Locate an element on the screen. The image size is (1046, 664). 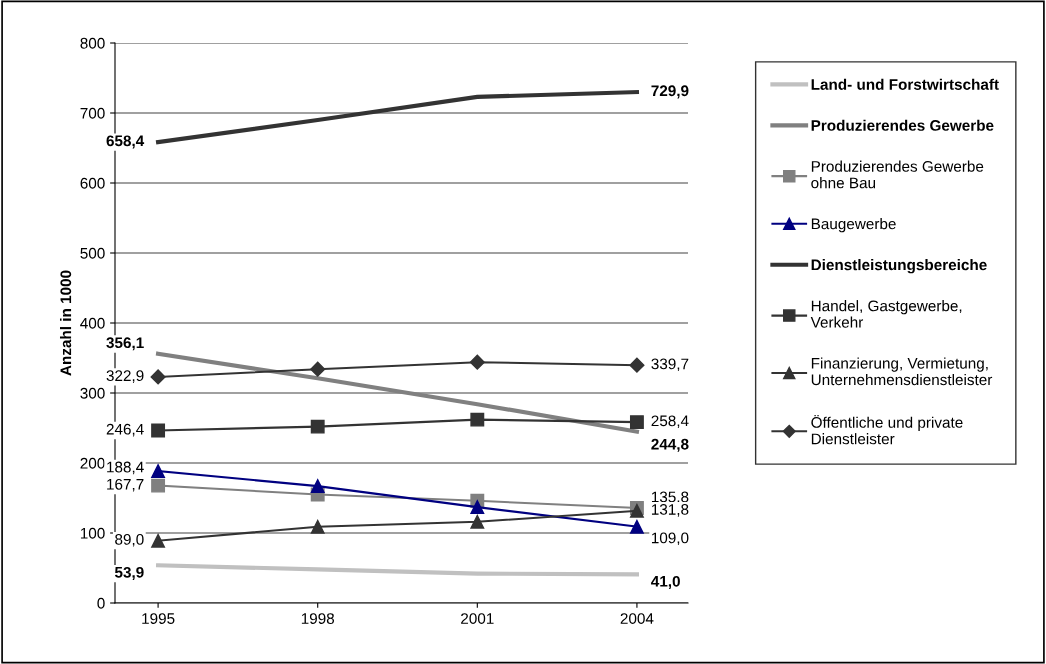
legend-label: Land- und Forstwirtschaft is located at coordinates (905, 84).